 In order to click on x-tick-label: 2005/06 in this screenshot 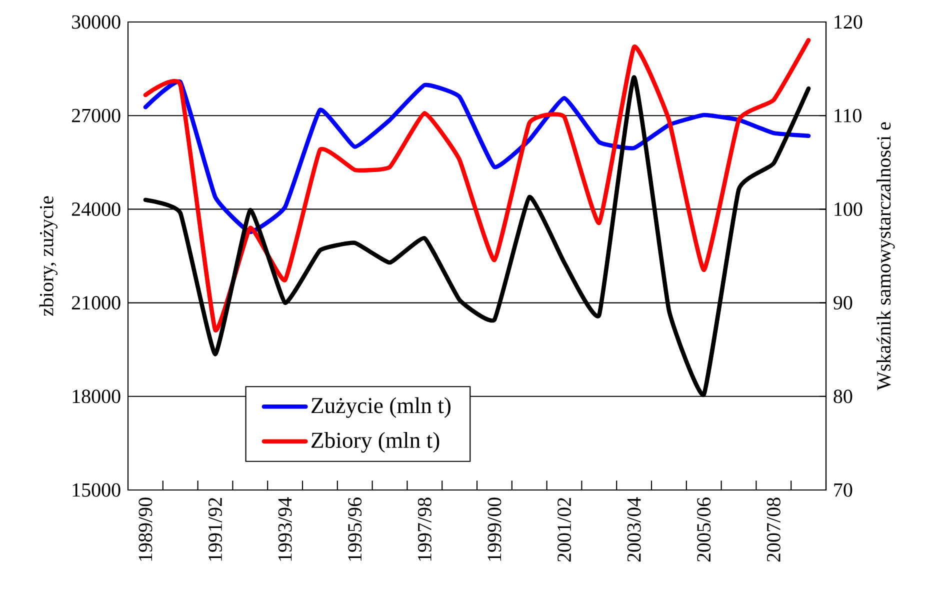, I will do `click(704, 530)`.